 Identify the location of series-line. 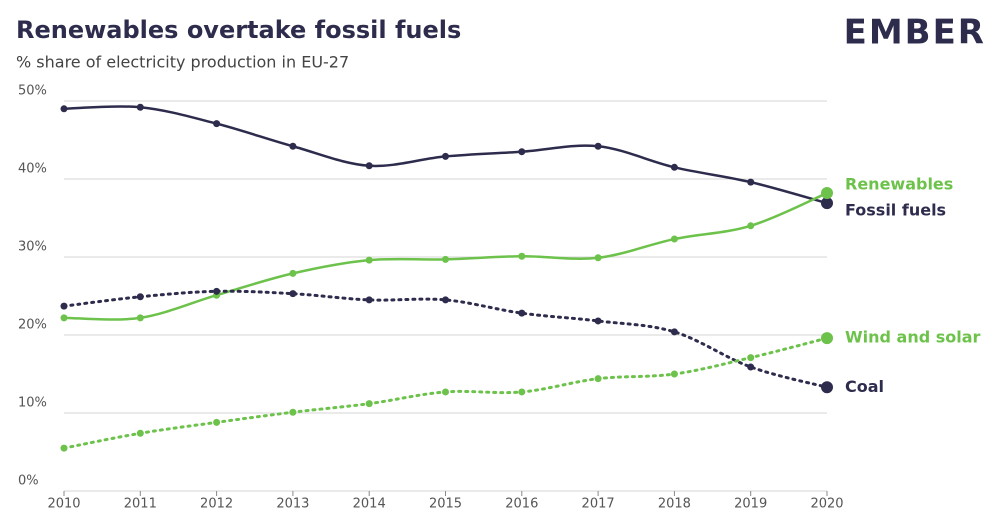
(445, 339).